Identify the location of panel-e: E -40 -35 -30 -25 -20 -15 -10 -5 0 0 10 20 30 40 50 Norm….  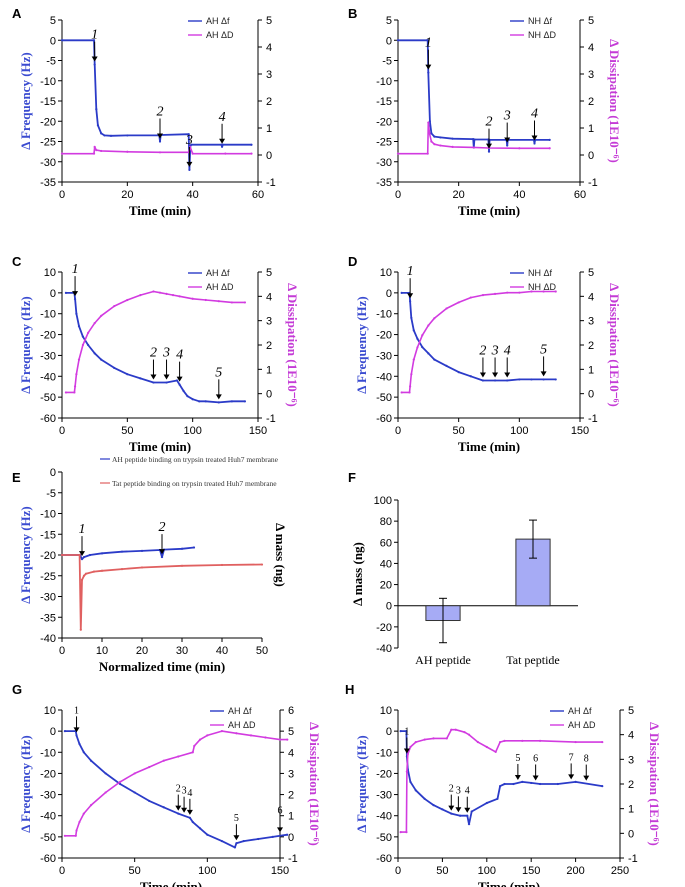
(150, 564).